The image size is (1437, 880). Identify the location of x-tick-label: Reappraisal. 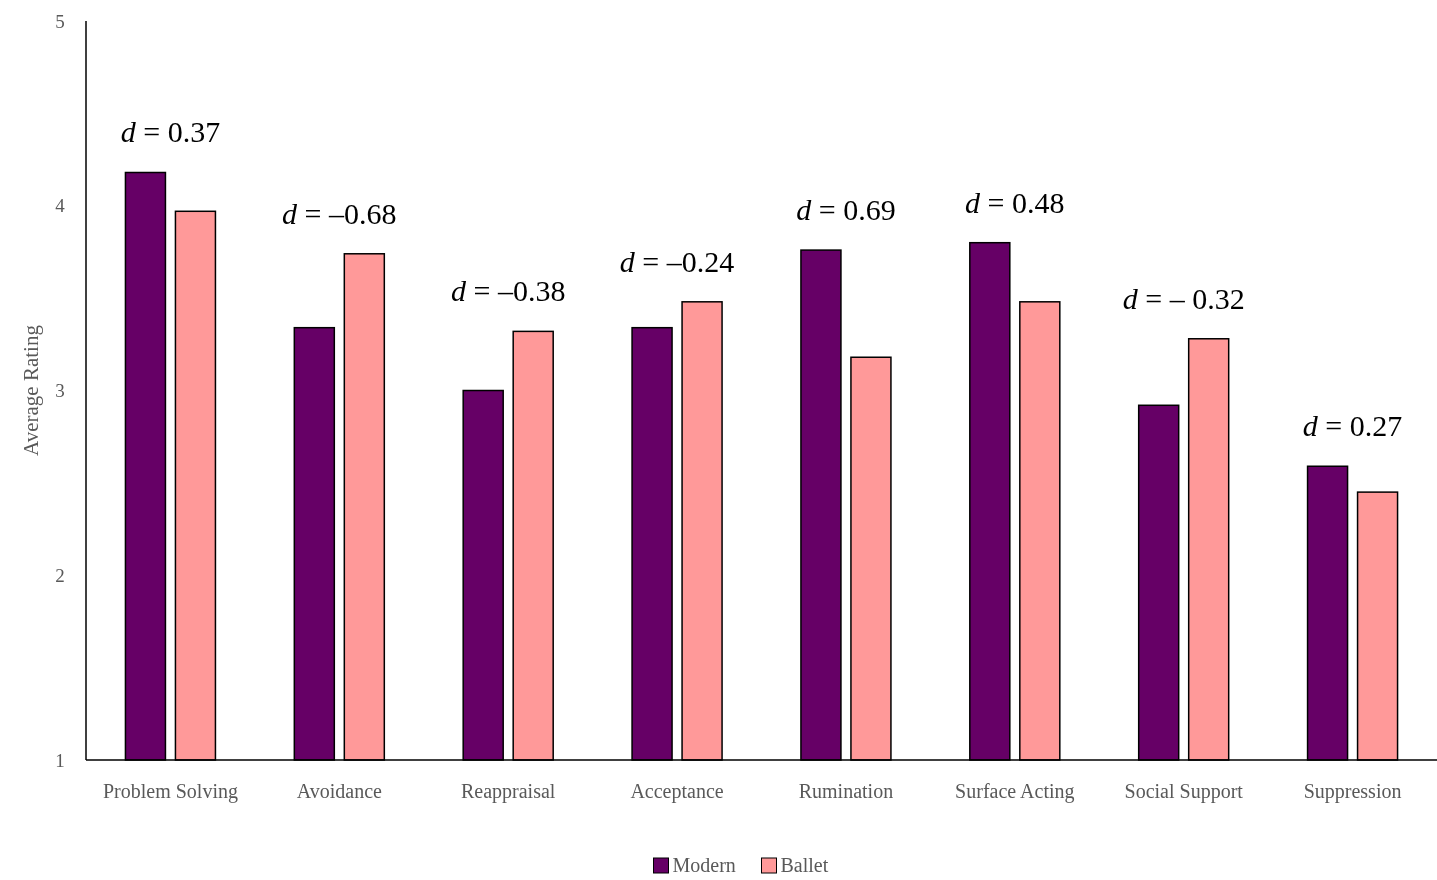
(508, 791).